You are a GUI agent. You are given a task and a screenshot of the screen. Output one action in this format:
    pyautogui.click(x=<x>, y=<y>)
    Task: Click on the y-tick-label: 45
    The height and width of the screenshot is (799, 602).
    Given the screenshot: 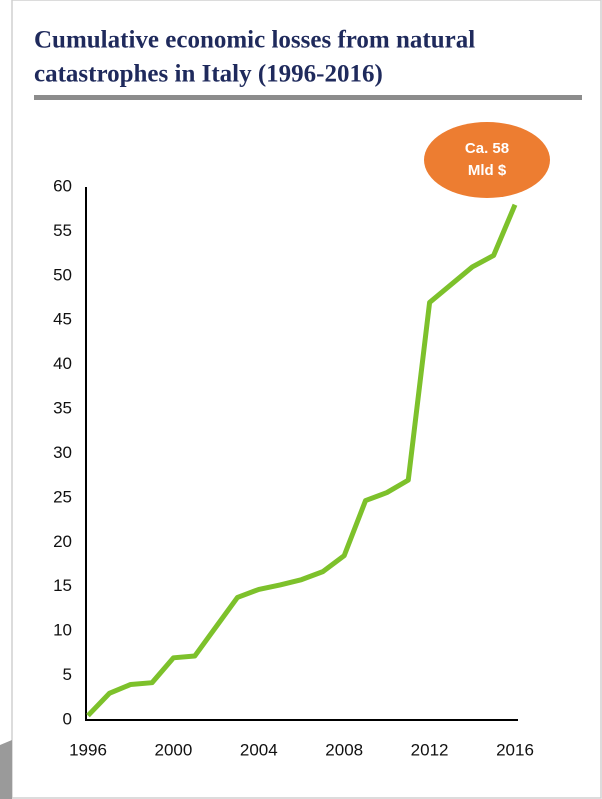 What is the action you would take?
    pyautogui.click(x=62, y=319)
    